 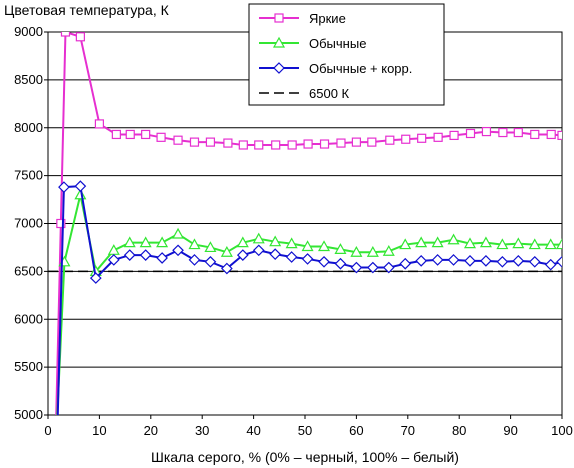 What do you see at coordinates (28, 127) in the screenshot?
I see `y-tick-label: 8000` at bounding box center [28, 127].